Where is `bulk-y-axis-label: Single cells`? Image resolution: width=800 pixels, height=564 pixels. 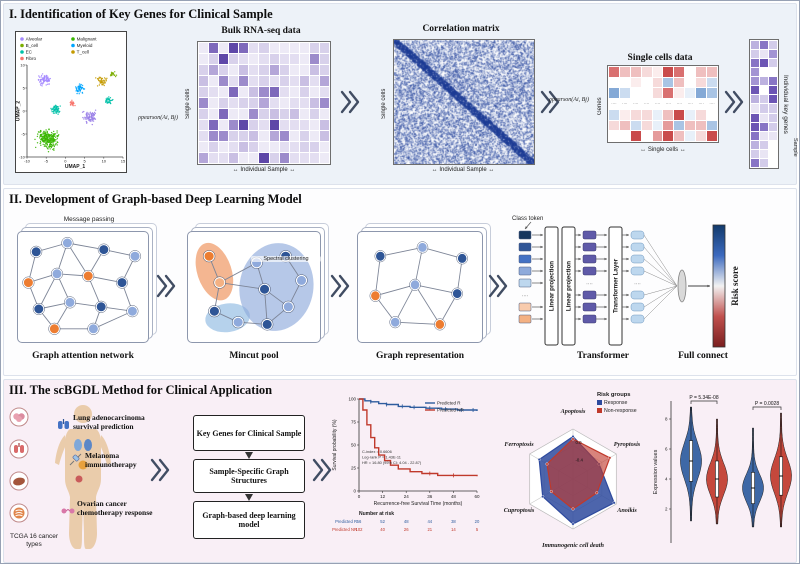 bulk-y-axis-label: Single cells is located at coordinates (188, 104).